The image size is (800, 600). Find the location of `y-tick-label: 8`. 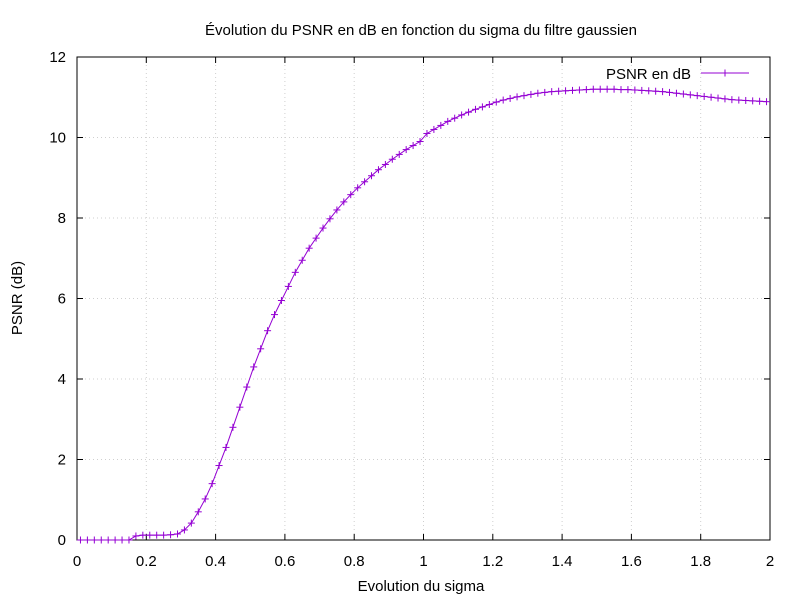

y-tick-label: 8 is located at coordinates (62, 218).